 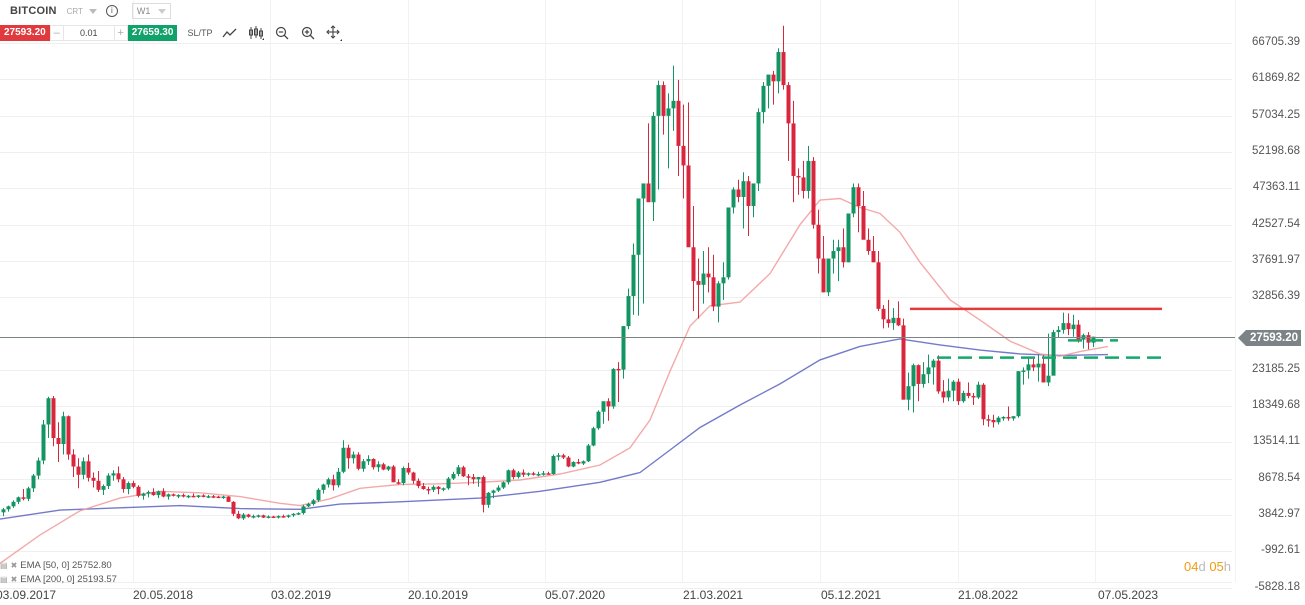 I want to click on price-tick-label: 32856.39, so click(x=1276, y=296).